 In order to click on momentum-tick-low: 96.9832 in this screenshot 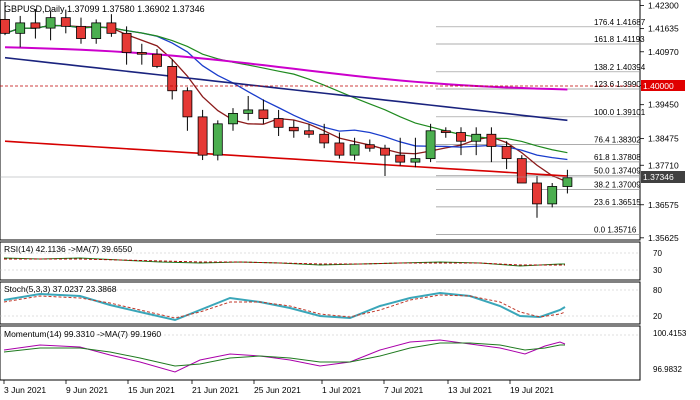, I will do `click(667, 369)`.